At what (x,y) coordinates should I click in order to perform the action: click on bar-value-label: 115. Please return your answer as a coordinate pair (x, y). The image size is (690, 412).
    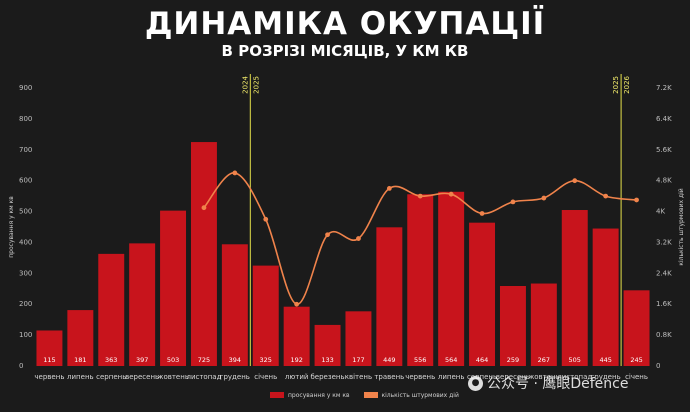
    Looking at the image, I should click on (49, 360).